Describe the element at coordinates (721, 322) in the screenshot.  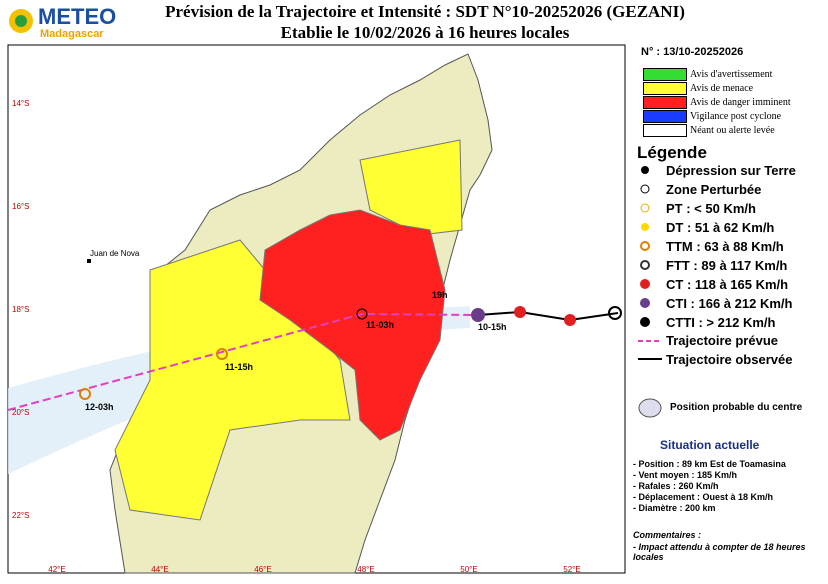
I see `legend-item: CTTI : > 212 Km/h` at that location.